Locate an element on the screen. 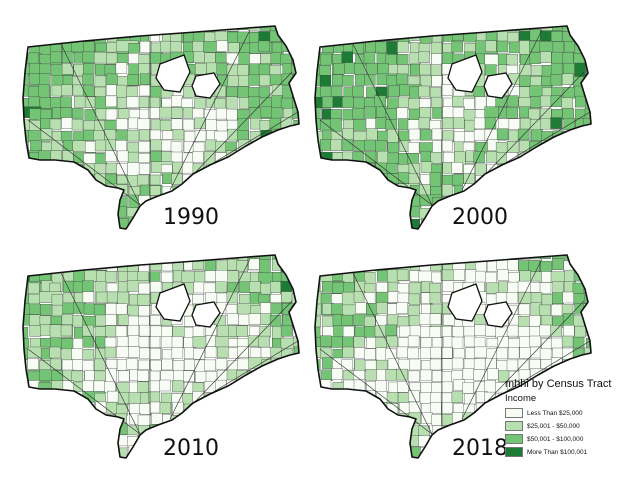 The image size is (622, 481). major-road is located at coordinates (100, 352).